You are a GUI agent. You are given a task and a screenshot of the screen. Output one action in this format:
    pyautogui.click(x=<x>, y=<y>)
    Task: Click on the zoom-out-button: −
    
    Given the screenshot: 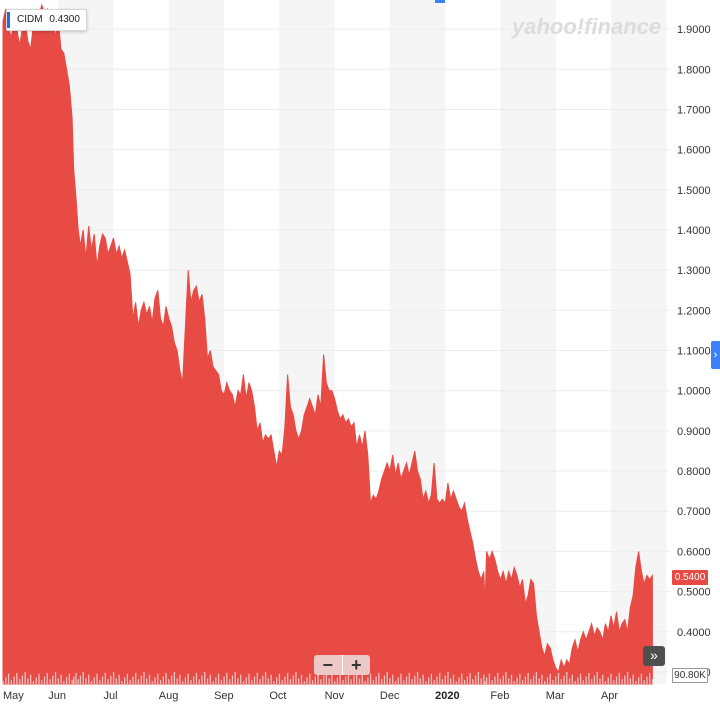 What is the action you would take?
    pyautogui.click(x=328, y=665)
    